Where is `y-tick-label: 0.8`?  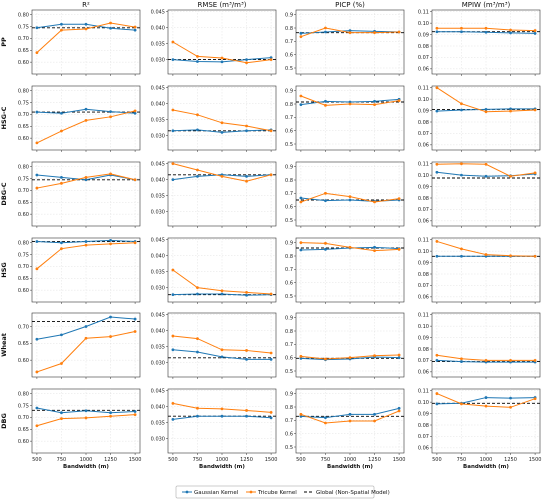 y-tick-label: 0.8 is located at coordinates (289, 332).